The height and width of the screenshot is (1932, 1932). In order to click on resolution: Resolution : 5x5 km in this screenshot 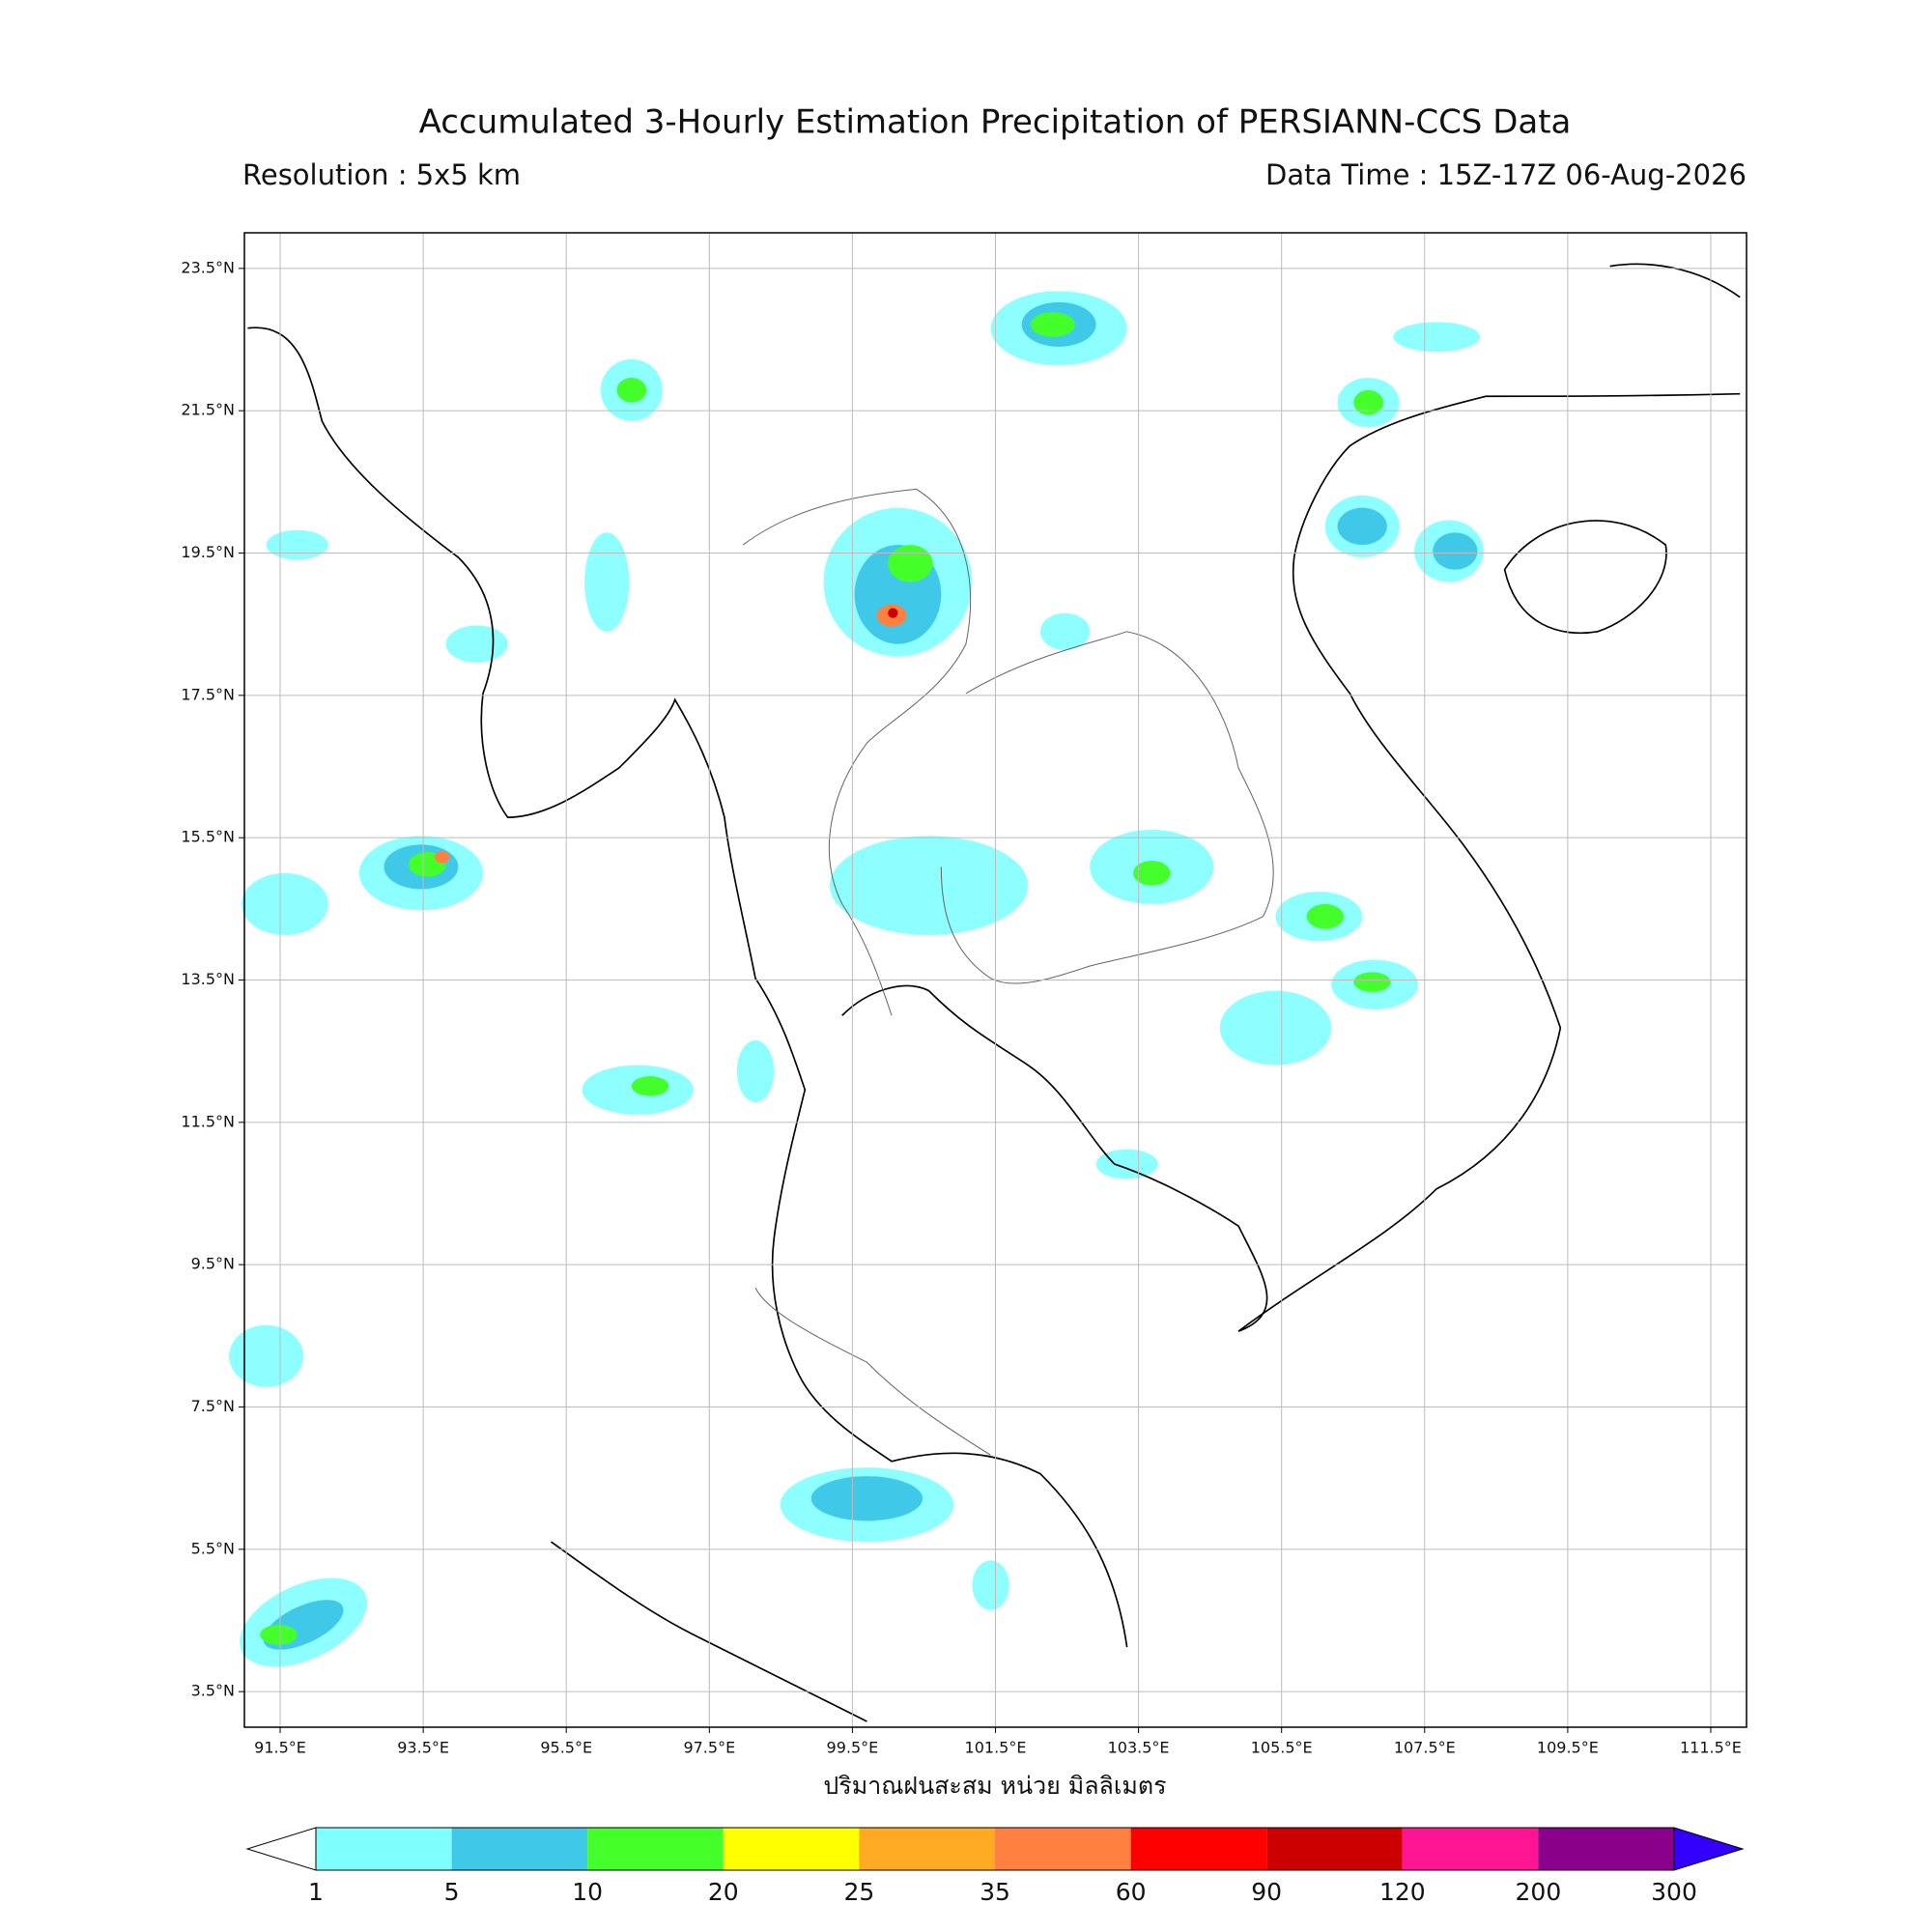, I will do `click(381, 174)`.